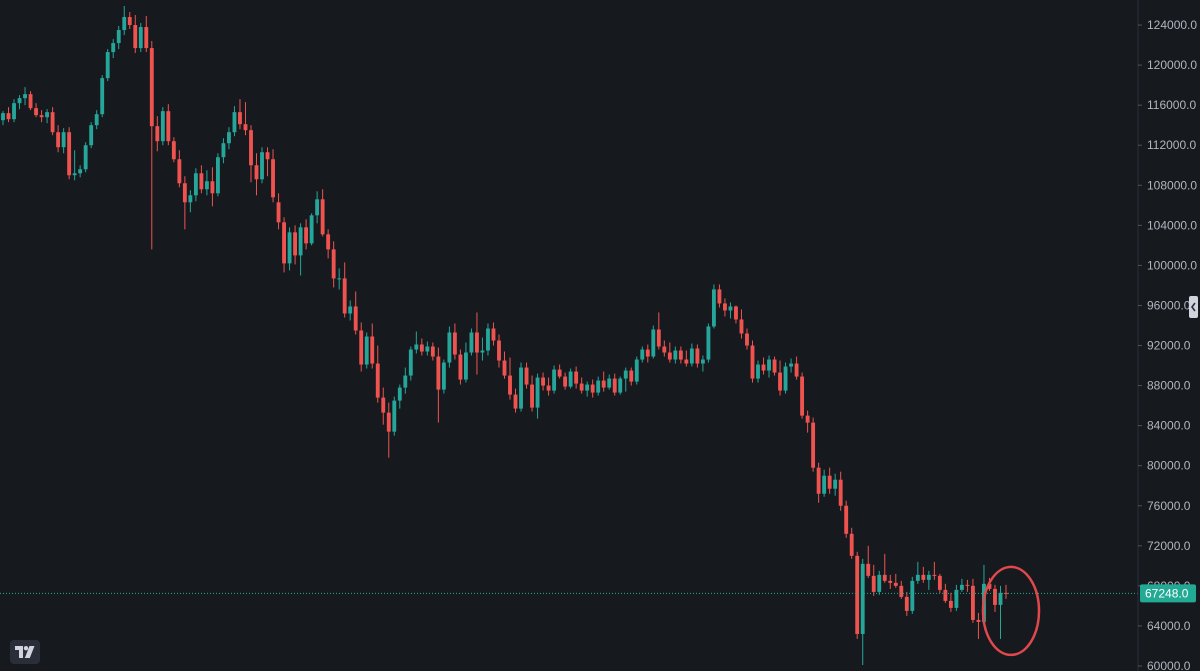 The image size is (1200, 671). What do you see at coordinates (1172, 65) in the screenshot?
I see `axis-tick-label: 120000.0` at bounding box center [1172, 65].